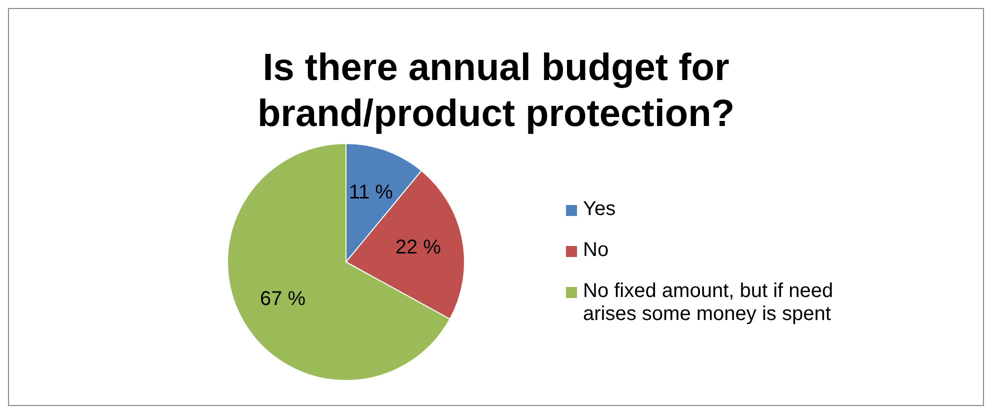  I want to click on legend-label: No, so click(596, 250).